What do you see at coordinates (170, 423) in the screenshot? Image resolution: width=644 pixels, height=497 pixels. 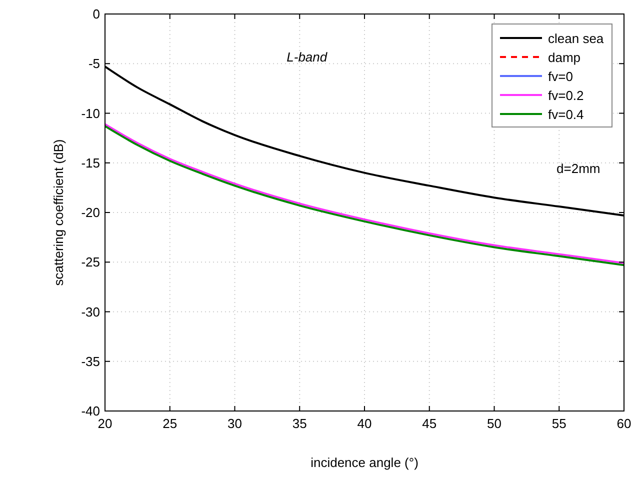 I see `x-tick-label: 25` at bounding box center [170, 423].